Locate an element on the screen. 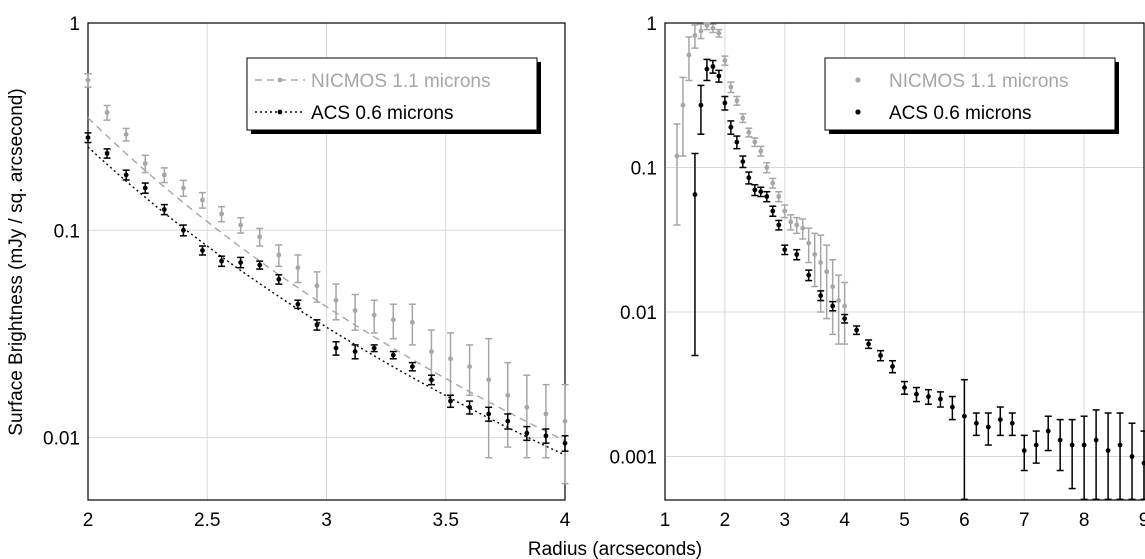 The width and height of the screenshot is (1145, 559). x-tick-label: 4 is located at coordinates (565, 520).